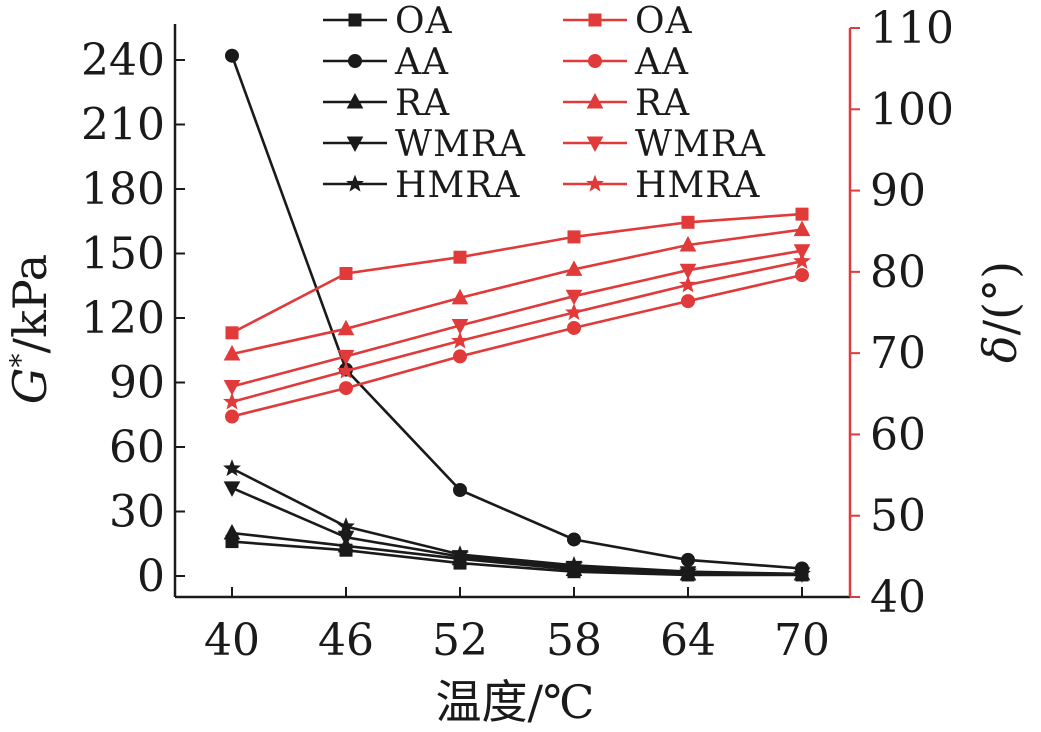 Image resolution: width=1041 pixels, height=732 pixels. I want to click on series-delta-line-hmra, so click(517, 332).